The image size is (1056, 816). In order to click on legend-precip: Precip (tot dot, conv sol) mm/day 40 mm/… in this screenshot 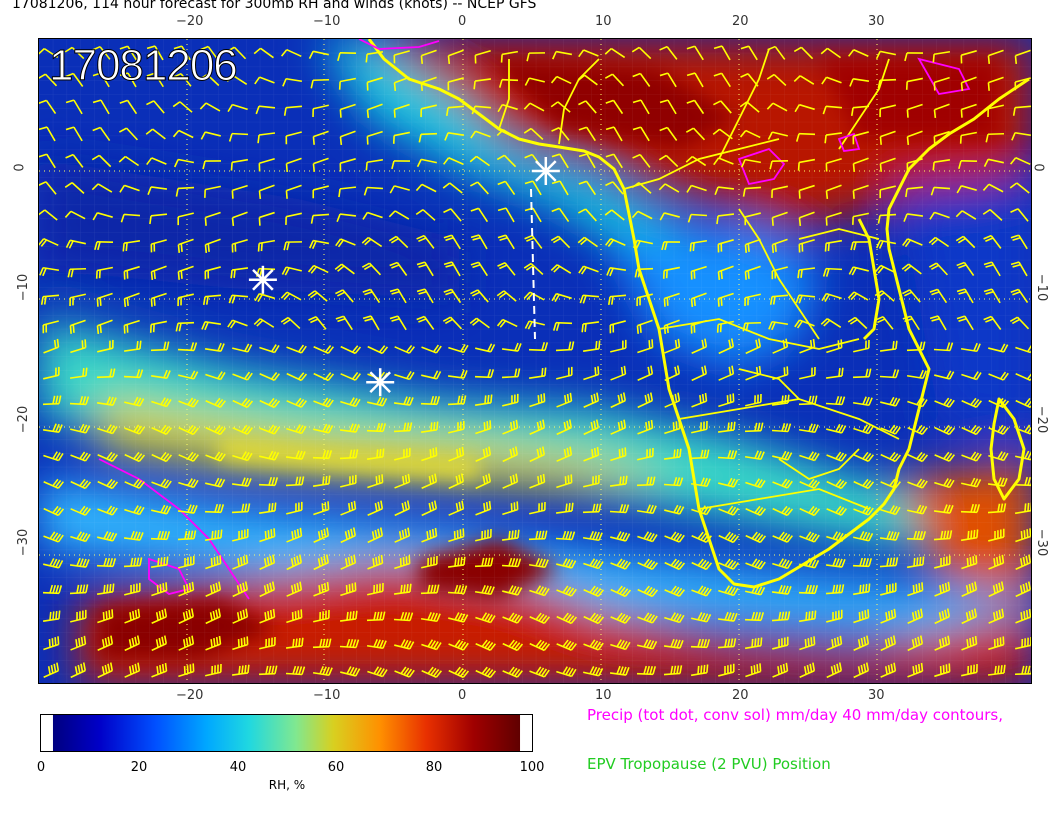, I will do `click(795, 715)`.